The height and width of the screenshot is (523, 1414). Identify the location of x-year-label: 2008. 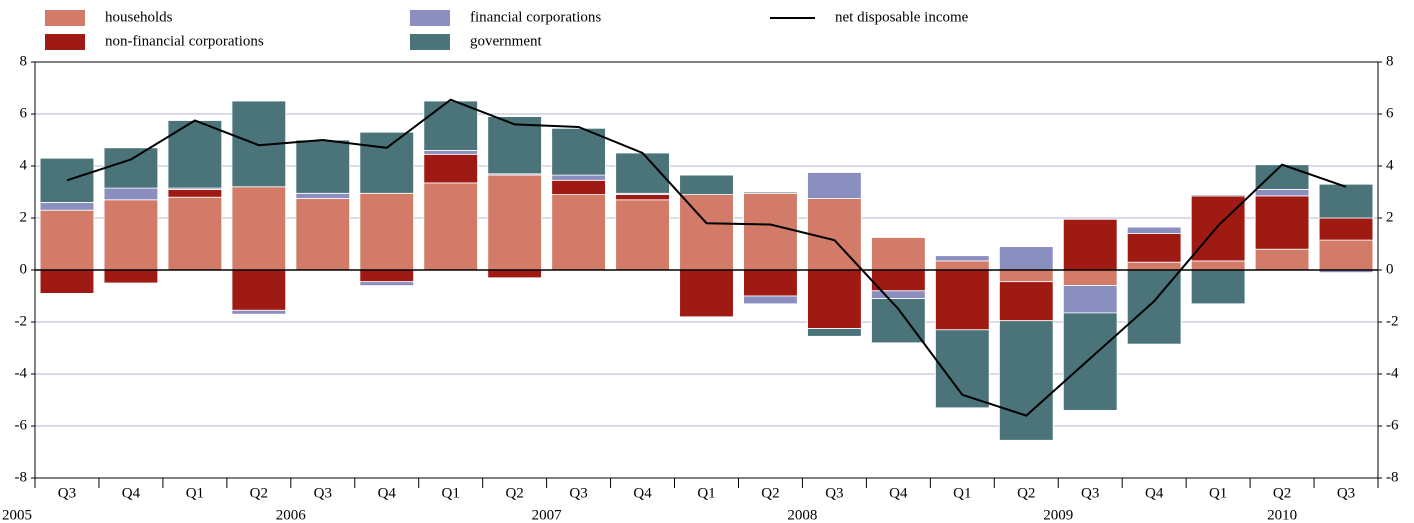
(802, 515).